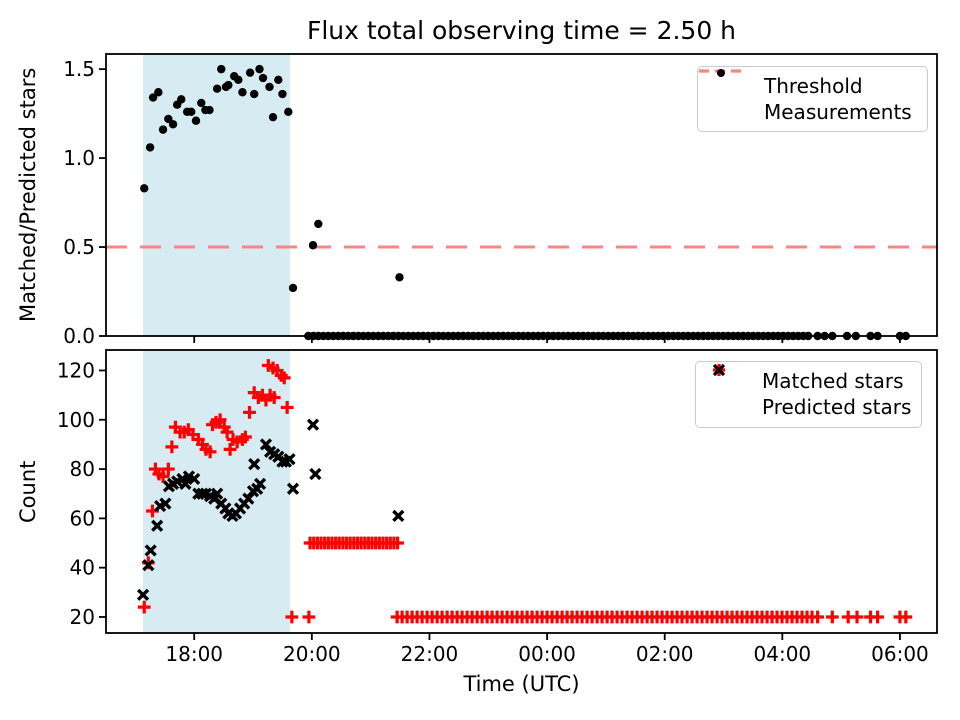  What do you see at coordinates (82, 518) in the screenshot?
I see `y-tick-label: 60` at bounding box center [82, 518].